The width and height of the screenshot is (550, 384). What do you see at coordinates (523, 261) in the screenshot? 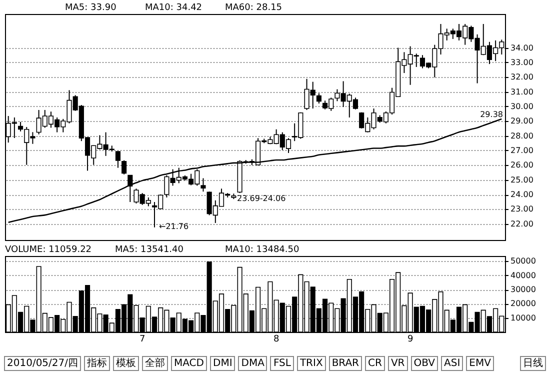
I see `y-tick-label: 50000` at bounding box center [523, 261].